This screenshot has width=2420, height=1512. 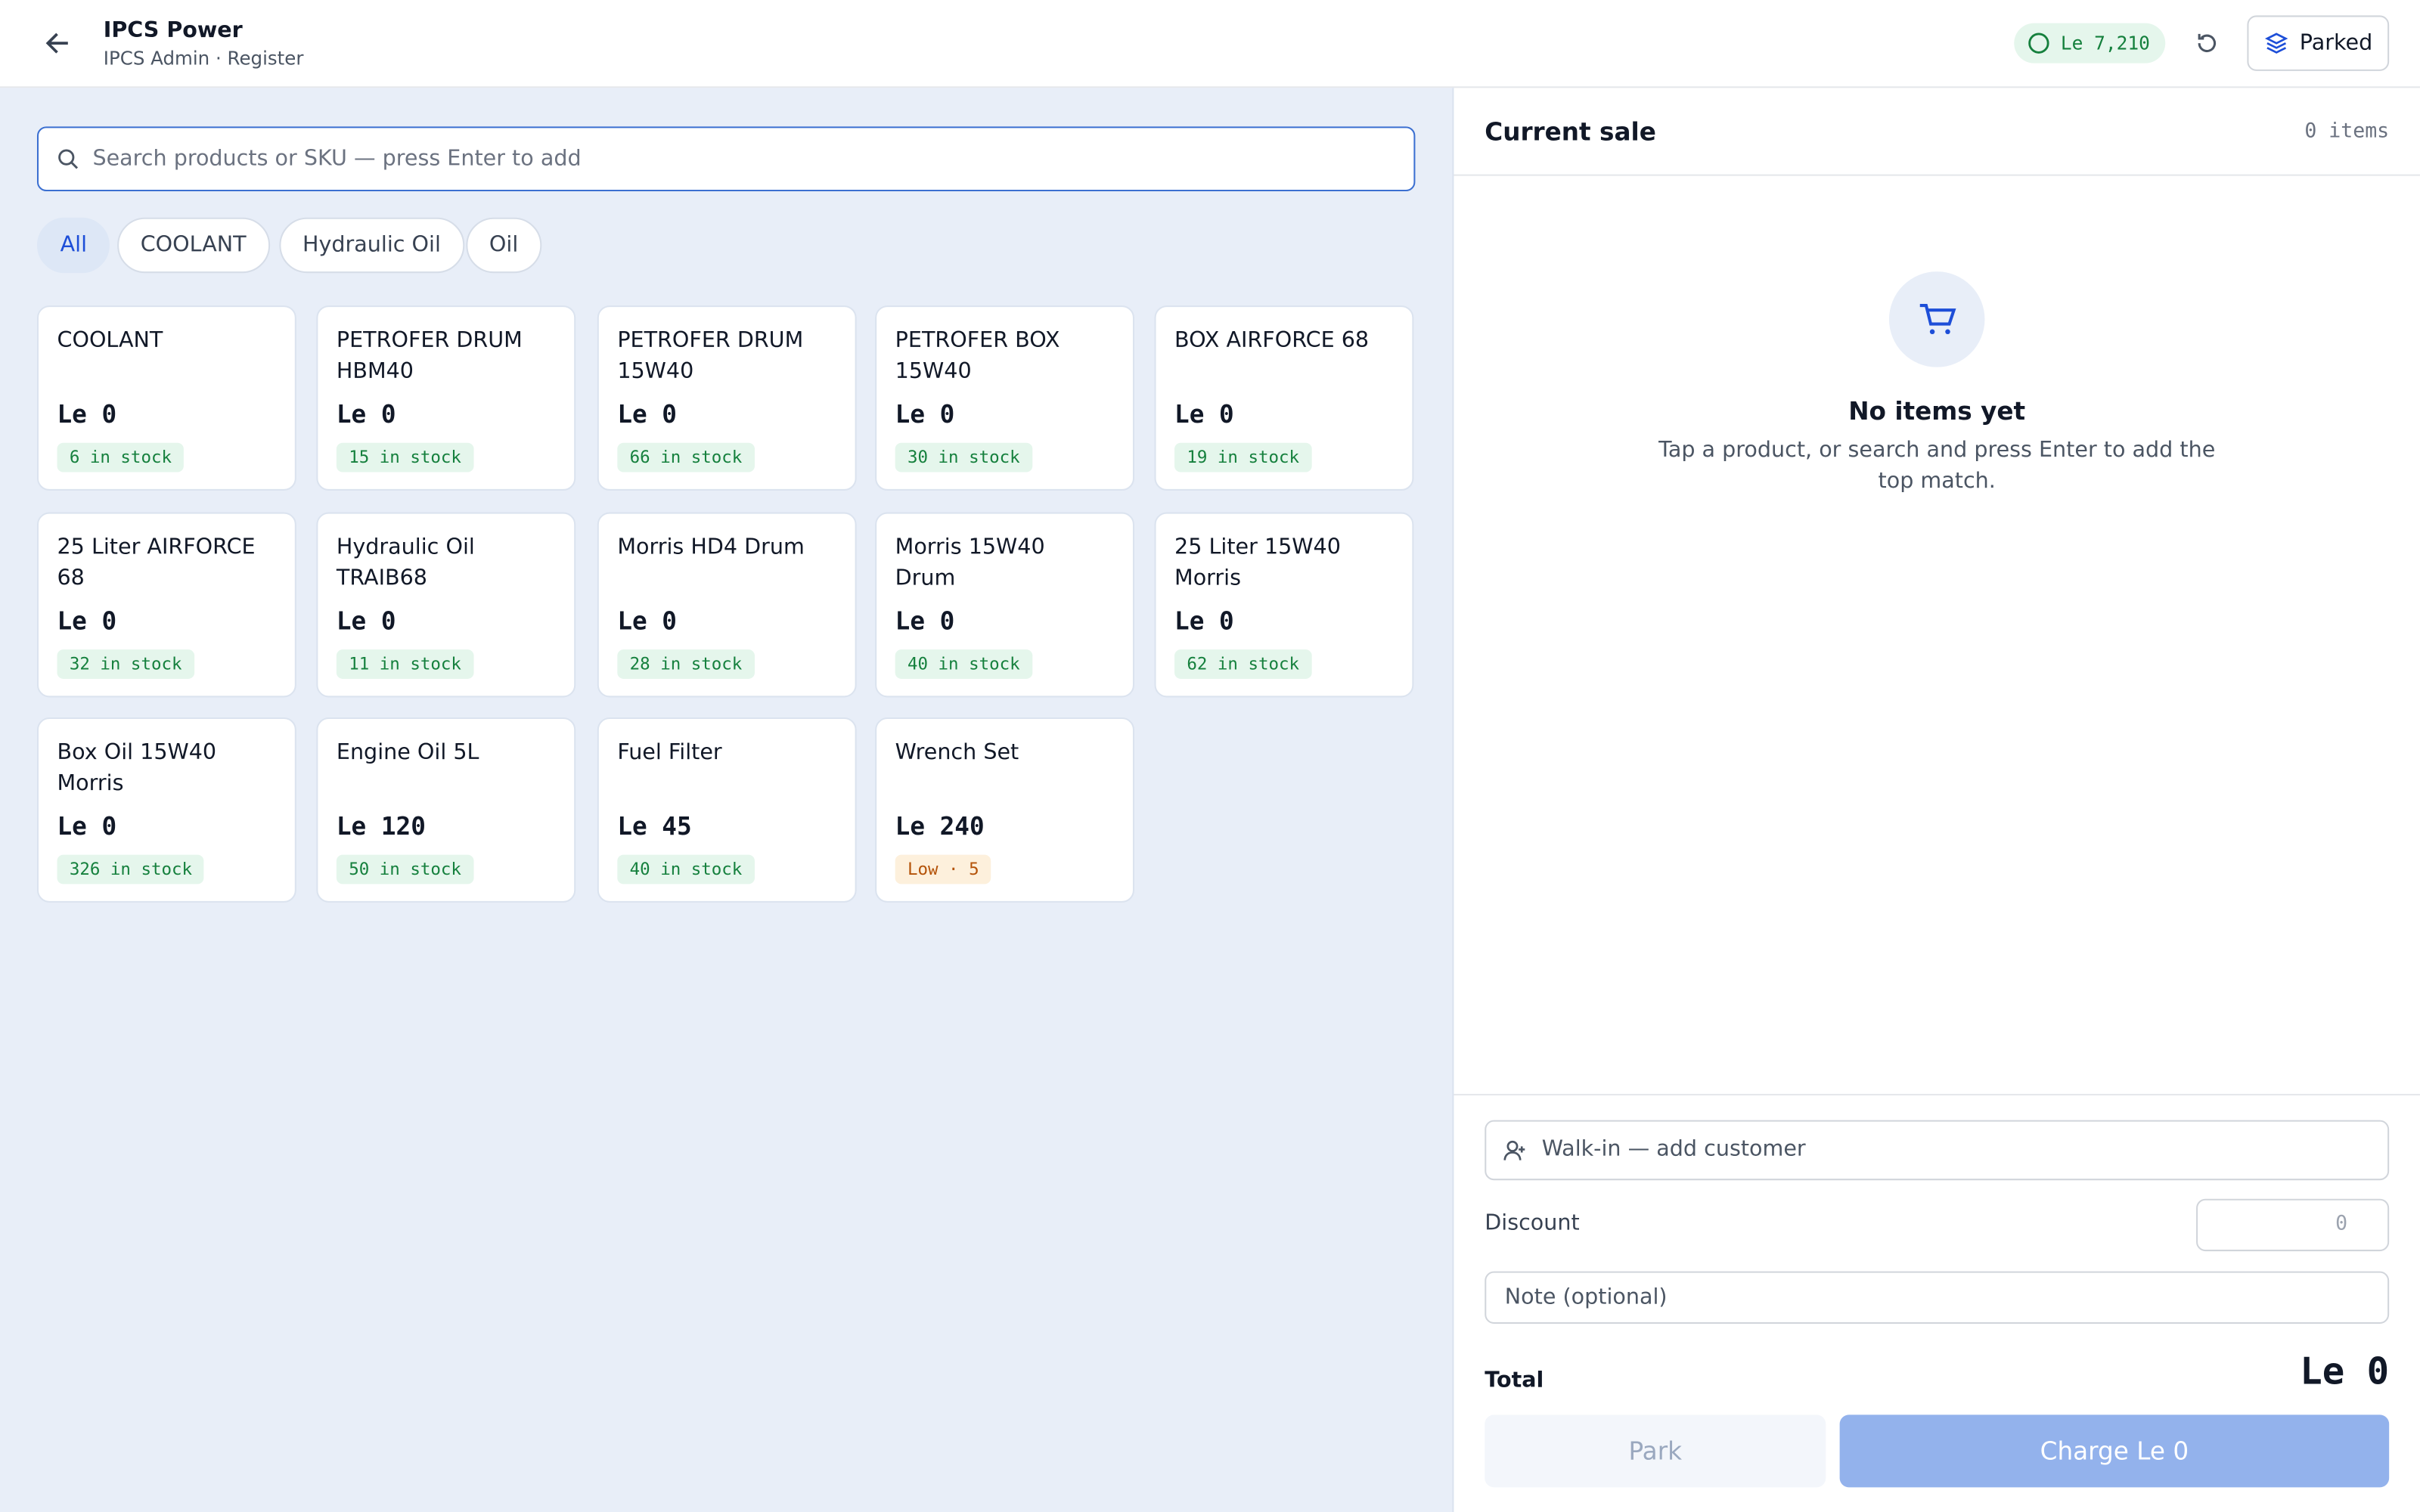 I want to click on product-card: COOLANT Le 0 6 in stock, so click(x=166, y=398).